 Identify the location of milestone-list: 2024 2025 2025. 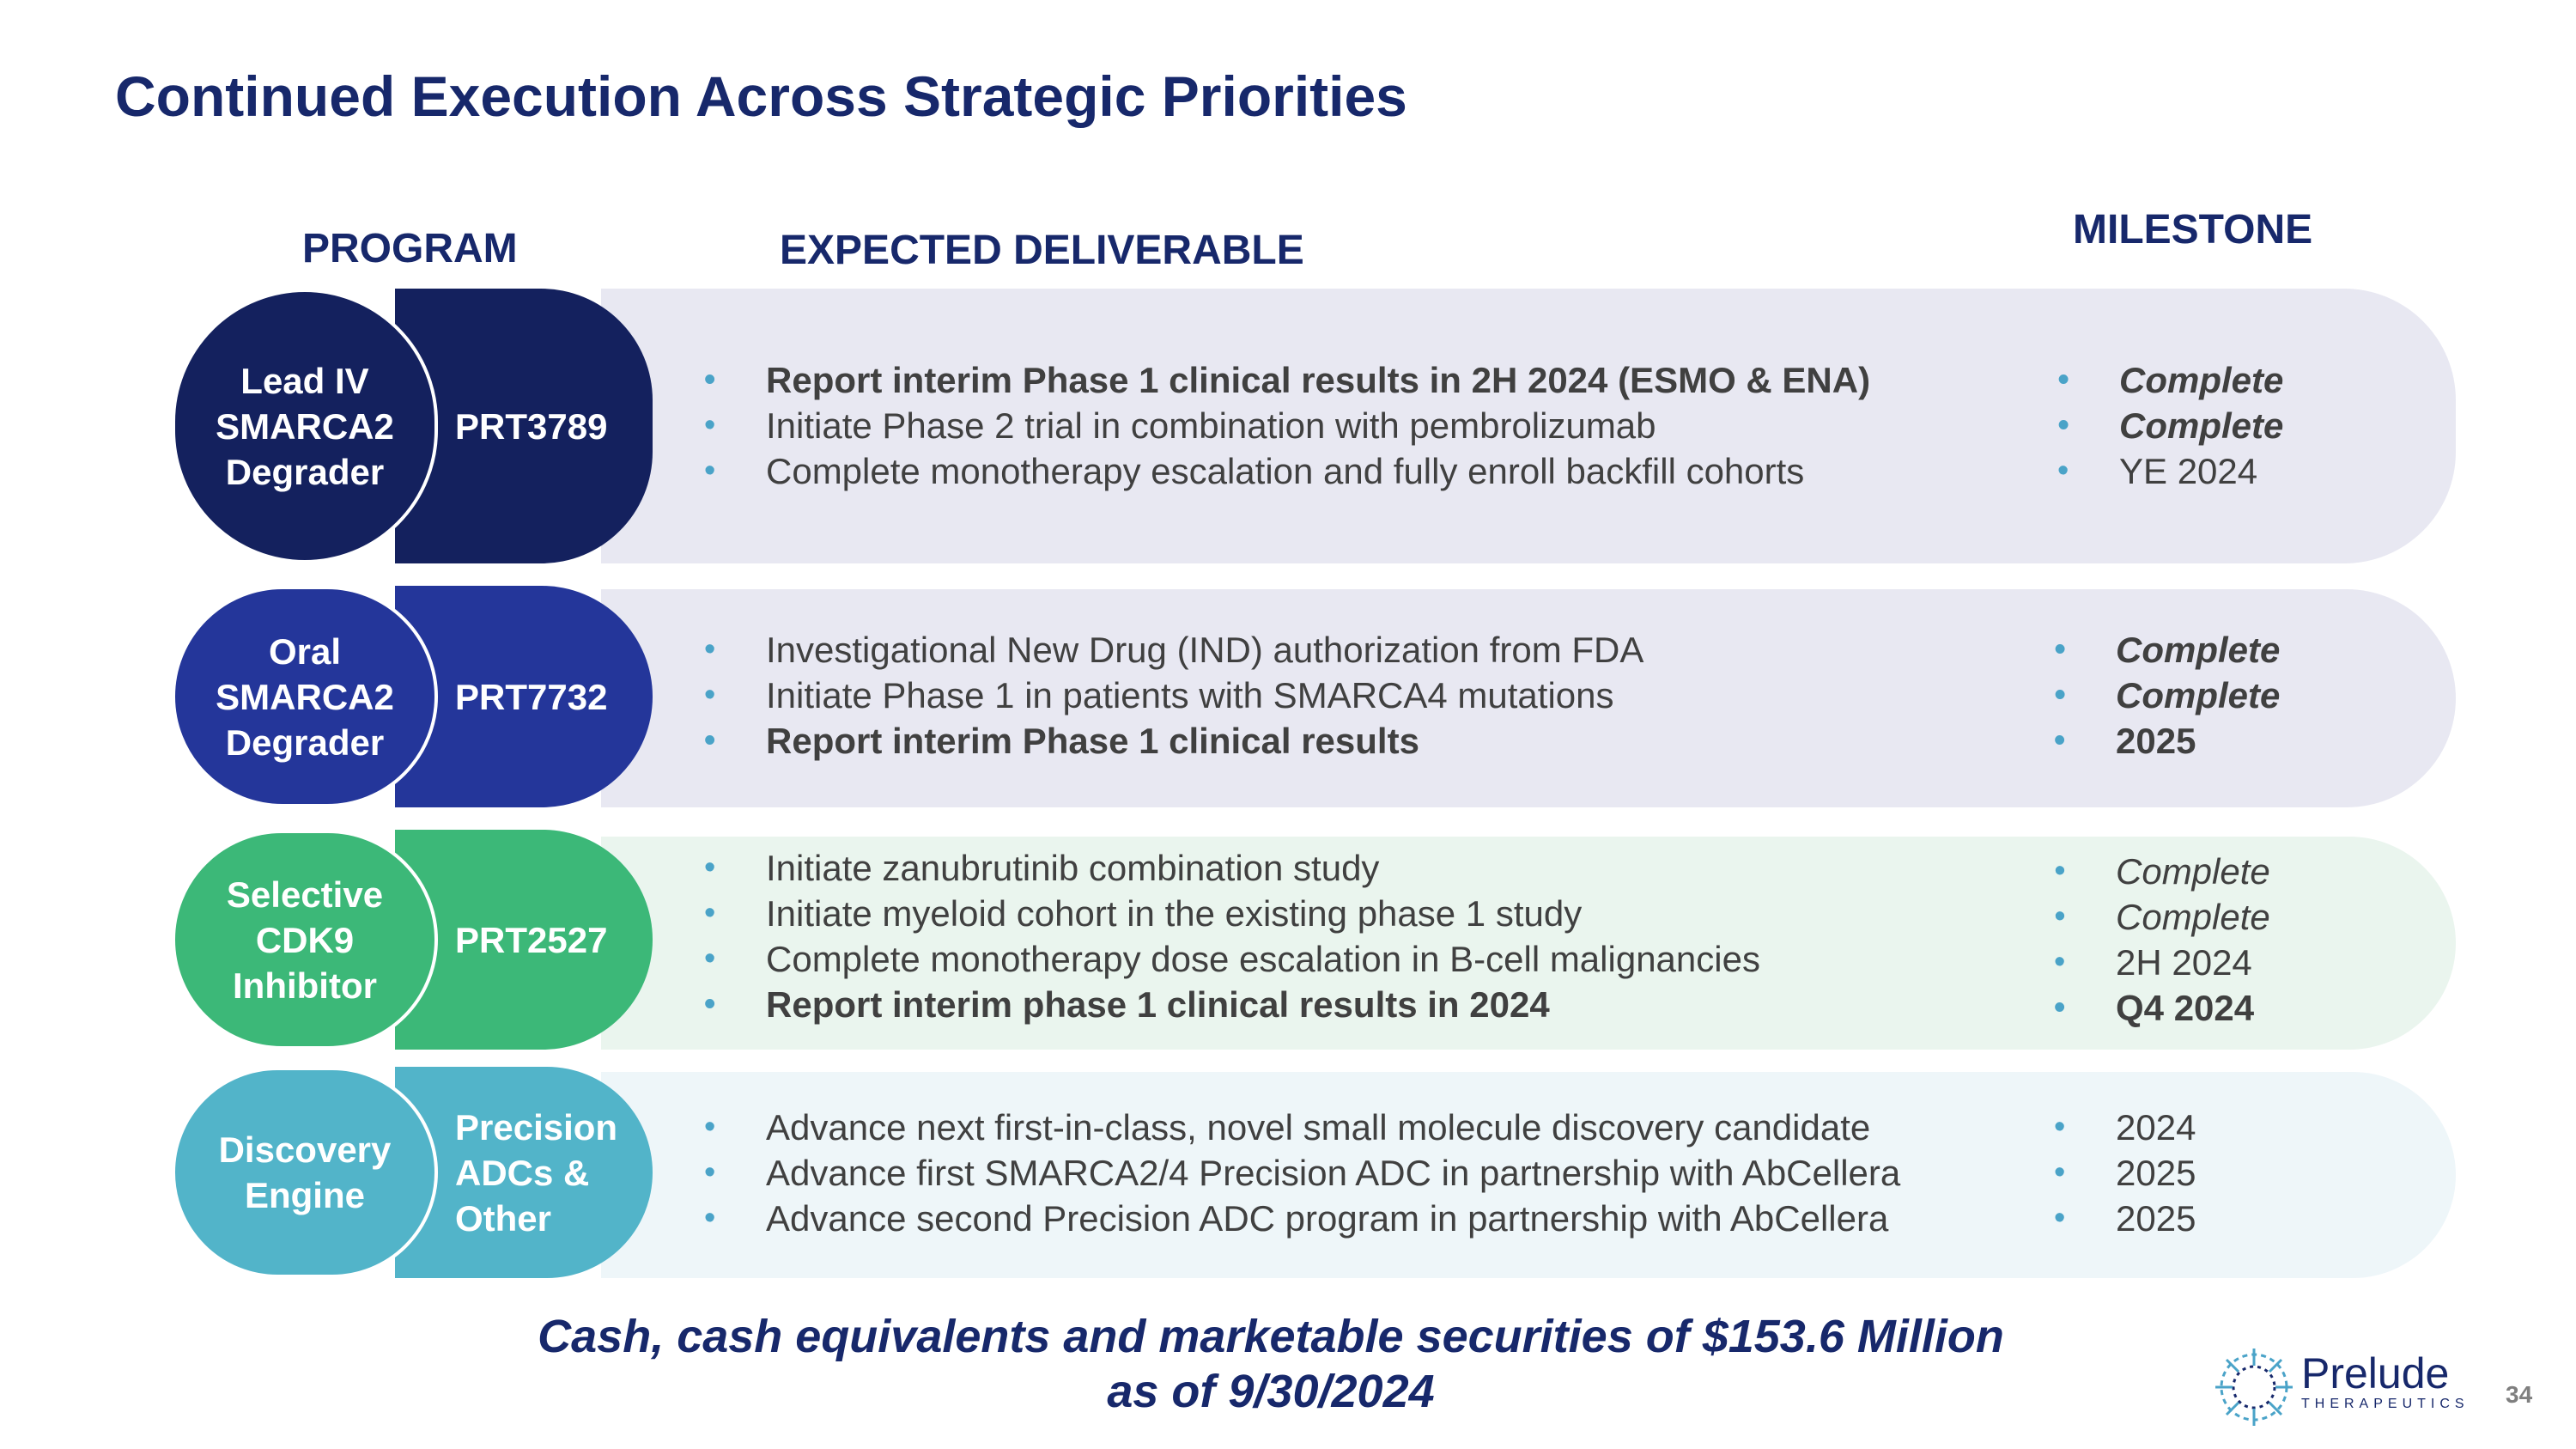
(2125, 1173).